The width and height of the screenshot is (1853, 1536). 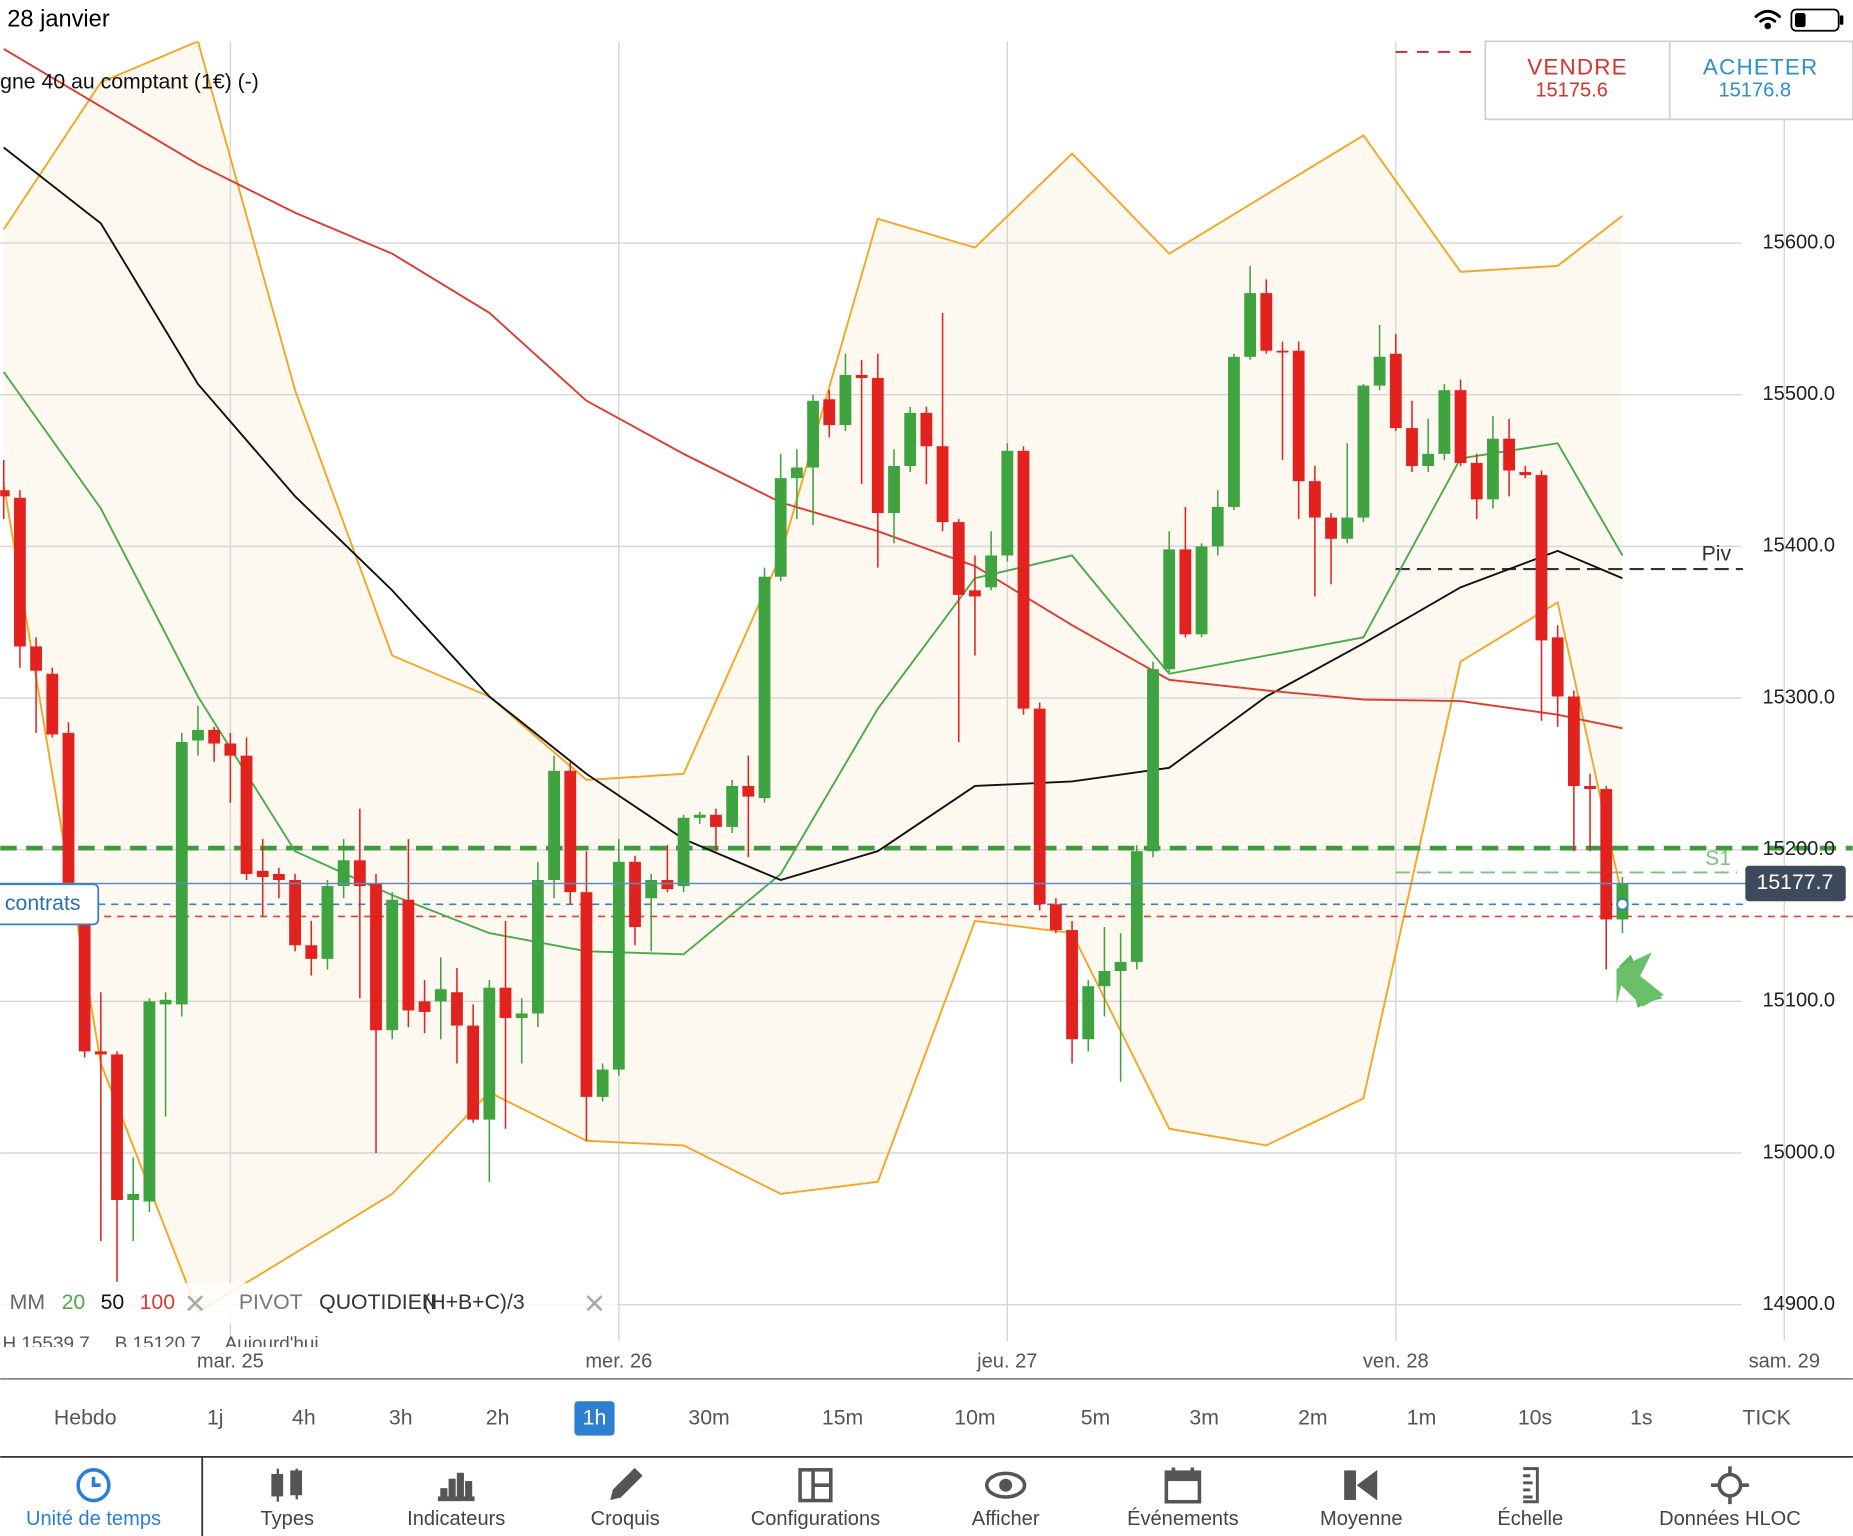 What do you see at coordinates (1730, 1519) in the screenshot?
I see `toolbar-label: Données HLOC` at bounding box center [1730, 1519].